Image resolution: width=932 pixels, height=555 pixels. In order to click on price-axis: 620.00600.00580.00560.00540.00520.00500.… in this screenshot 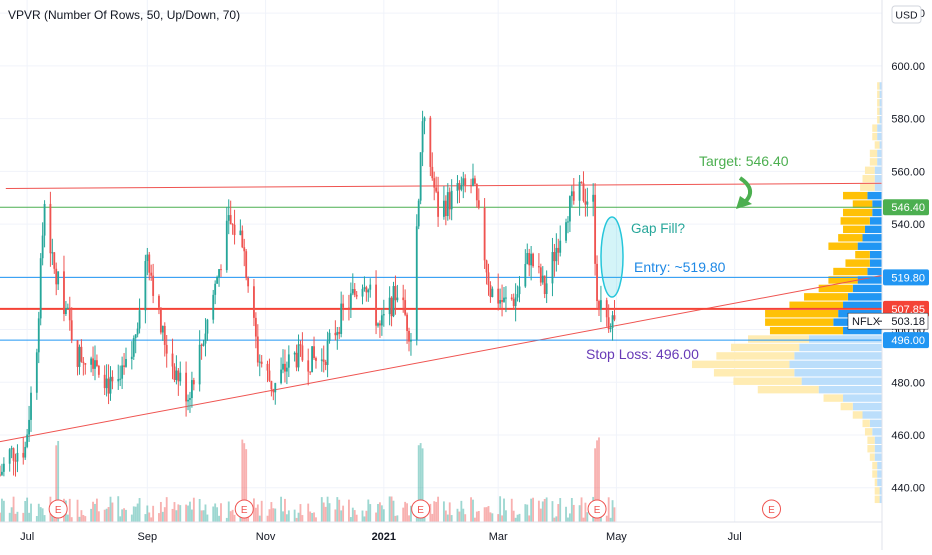, I will do `click(888, 275)`.